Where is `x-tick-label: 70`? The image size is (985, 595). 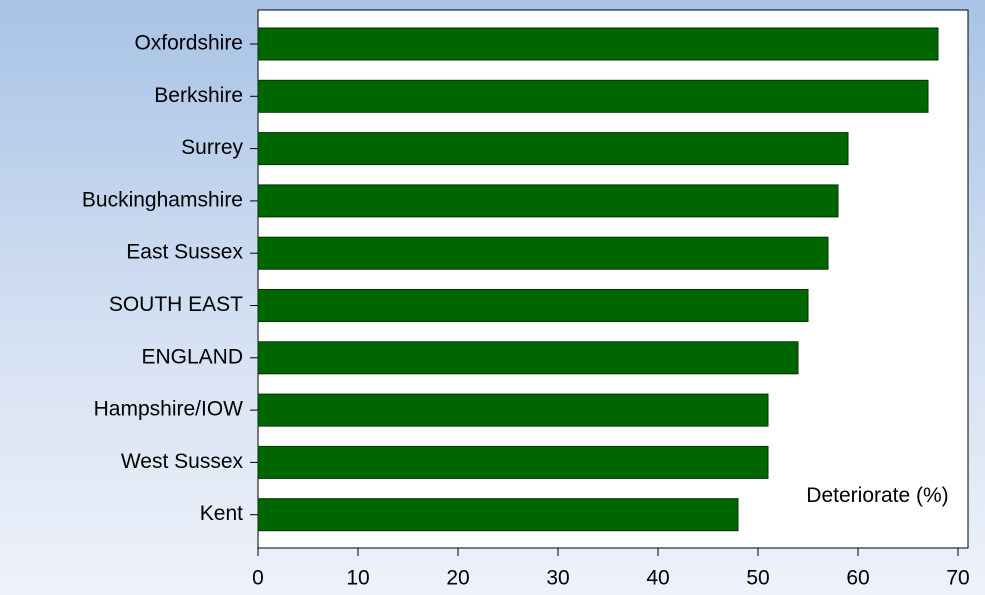 x-tick-label: 70 is located at coordinates (957, 578).